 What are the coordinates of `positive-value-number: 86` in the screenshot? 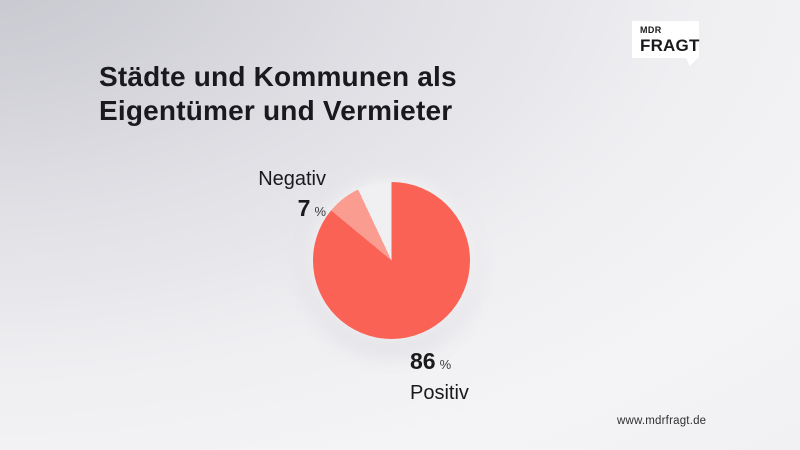 It's located at (423, 361).